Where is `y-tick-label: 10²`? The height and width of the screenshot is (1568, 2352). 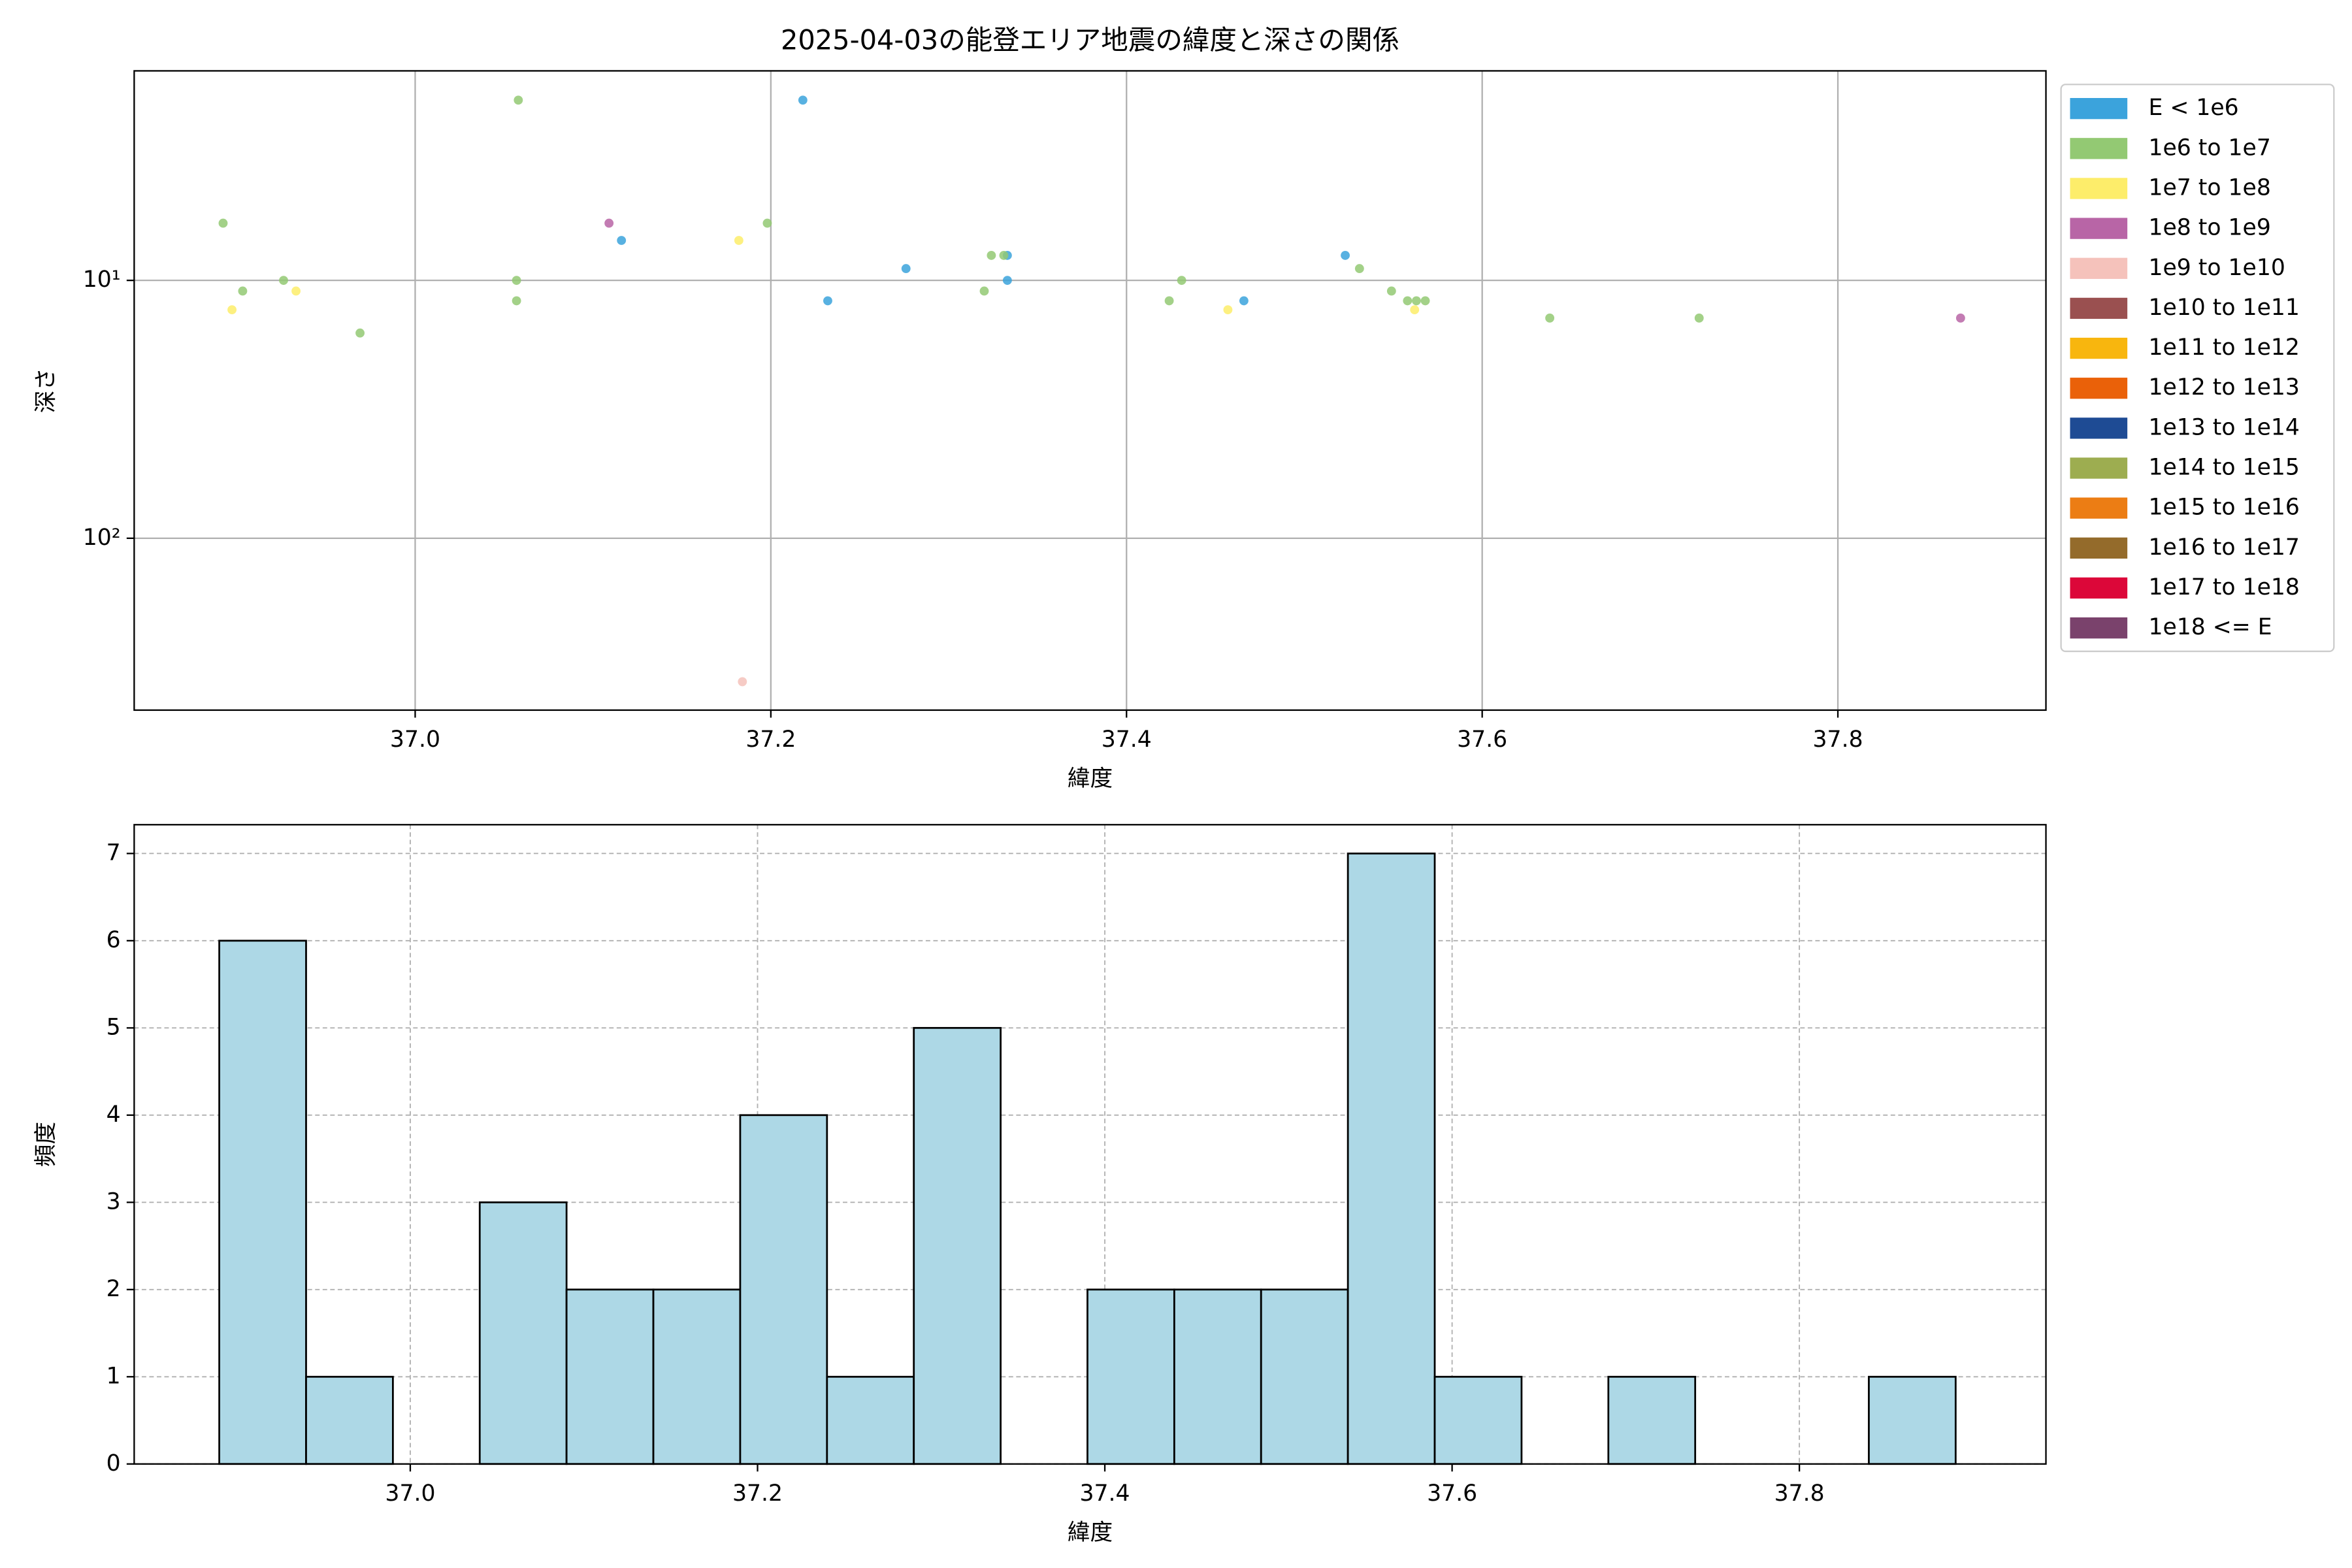
y-tick-label: 10² is located at coordinates (102, 538).